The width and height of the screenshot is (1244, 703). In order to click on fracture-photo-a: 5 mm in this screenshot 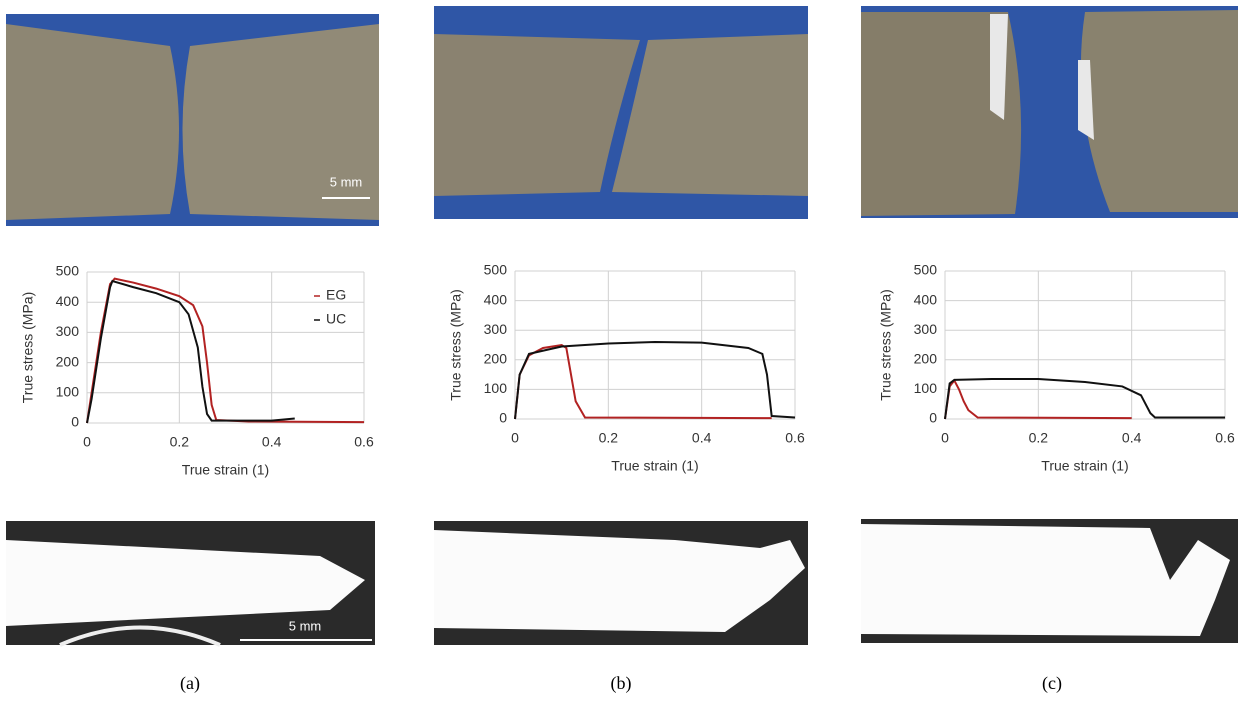, I will do `click(192, 120)`.